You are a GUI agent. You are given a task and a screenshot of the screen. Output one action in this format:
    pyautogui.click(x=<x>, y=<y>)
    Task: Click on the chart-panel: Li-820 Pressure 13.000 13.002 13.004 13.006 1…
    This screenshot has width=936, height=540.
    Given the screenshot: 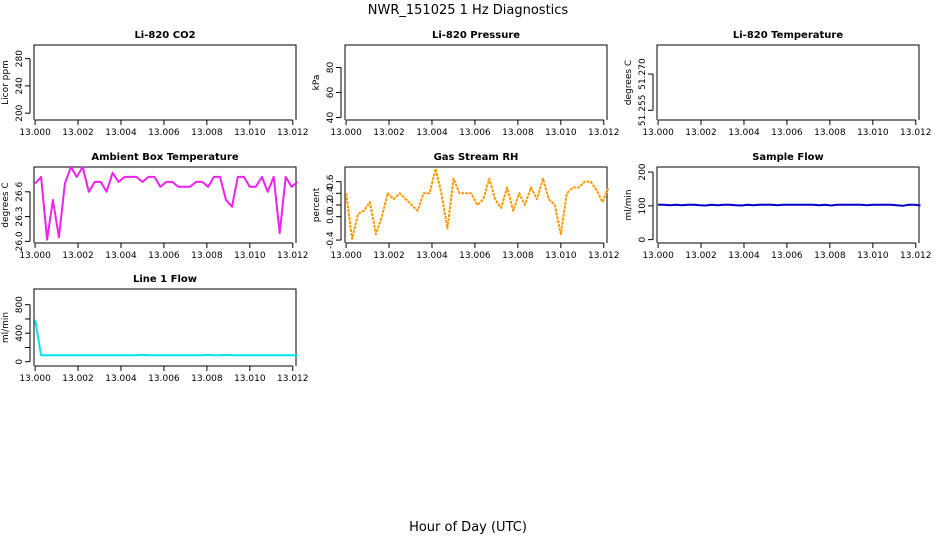 What is the action you would take?
    pyautogui.click(x=466, y=84)
    